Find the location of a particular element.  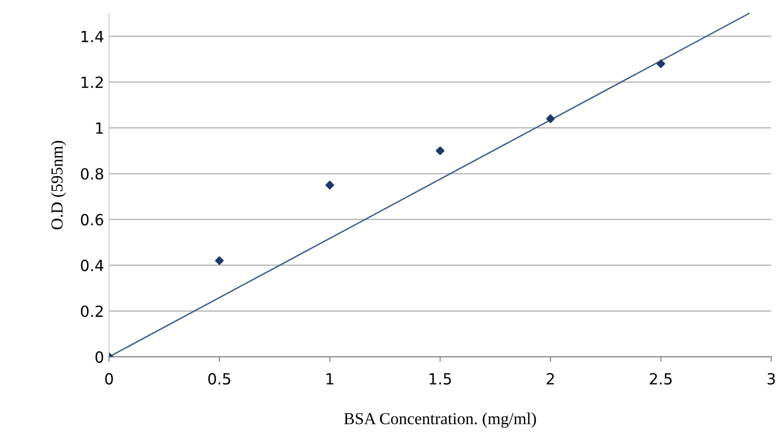

x-tick-label: 3 is located at coordinates (771, 379).